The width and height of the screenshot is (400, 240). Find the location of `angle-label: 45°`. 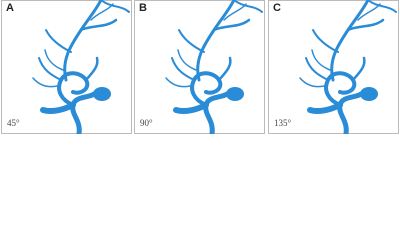

angle-label: 45° is located at coordinates (13, 123).